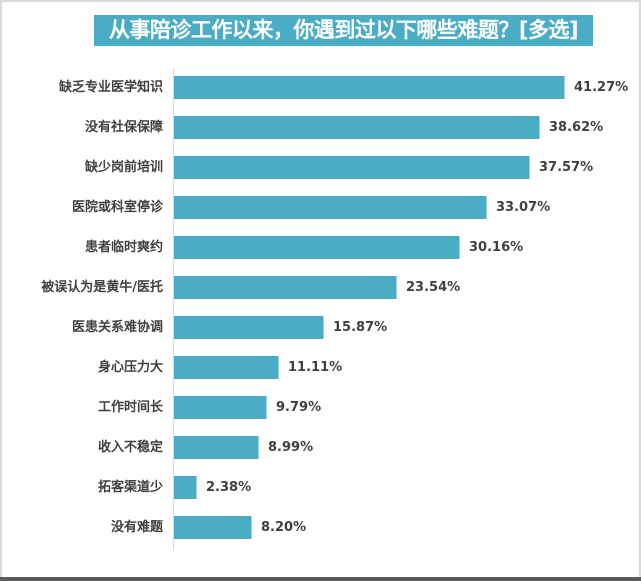  What do you see at coordinates (343, 30) in the screenshot?
I see `chart-title: 从事陪诊工作以来，你遇到过以下哪些难题？[多选]` at bounding box center [343, 30].